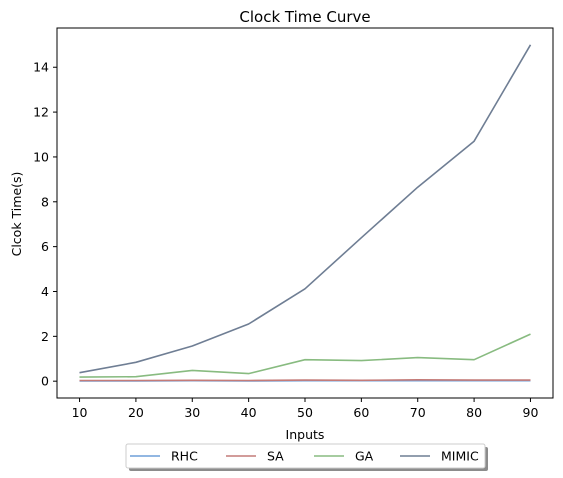 The image size is (563, 478). What do you see at coordinates (136, 412) in the screenshot?
I see `x-tick-label: 20` at bounding box center [136, 412].